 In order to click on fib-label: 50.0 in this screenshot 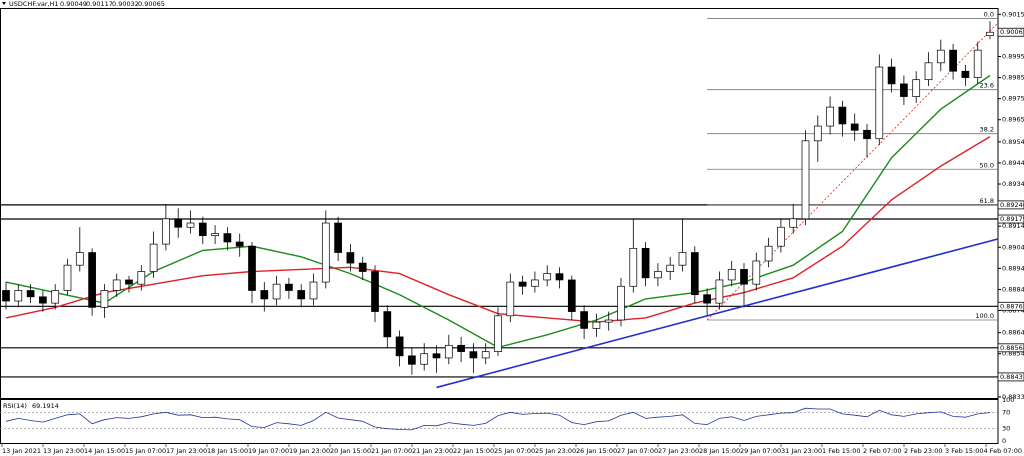, I will do `click(987, 165)`.